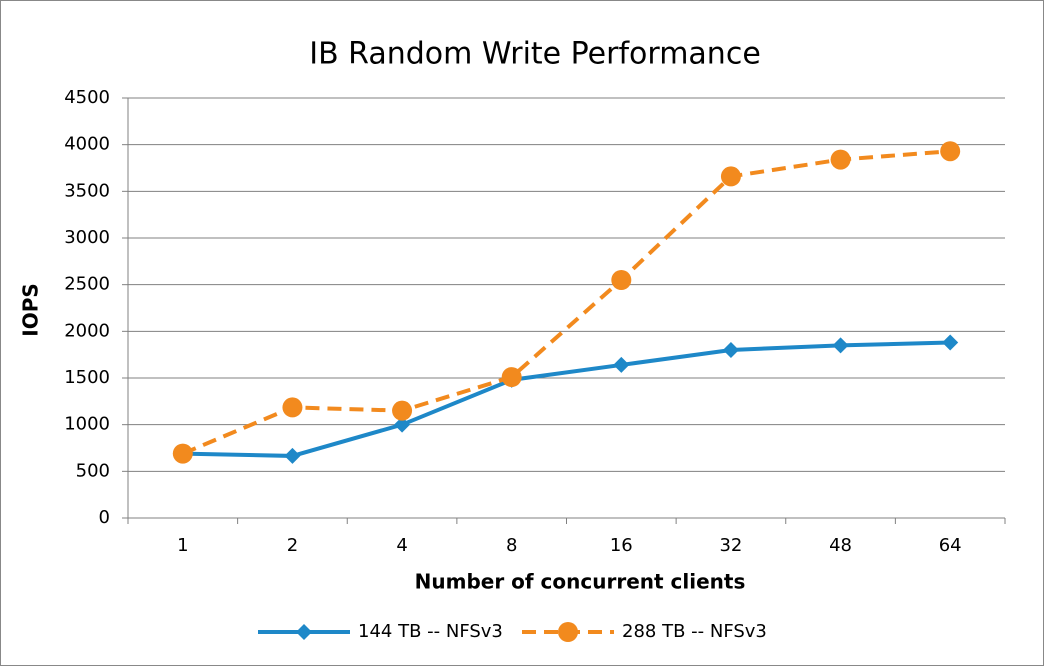 The width and height of the screenshot is (1045, 667). Describe the element at coordinates (87, 97) in the screenshot. I see `y-tick-label: 4500` at that location.